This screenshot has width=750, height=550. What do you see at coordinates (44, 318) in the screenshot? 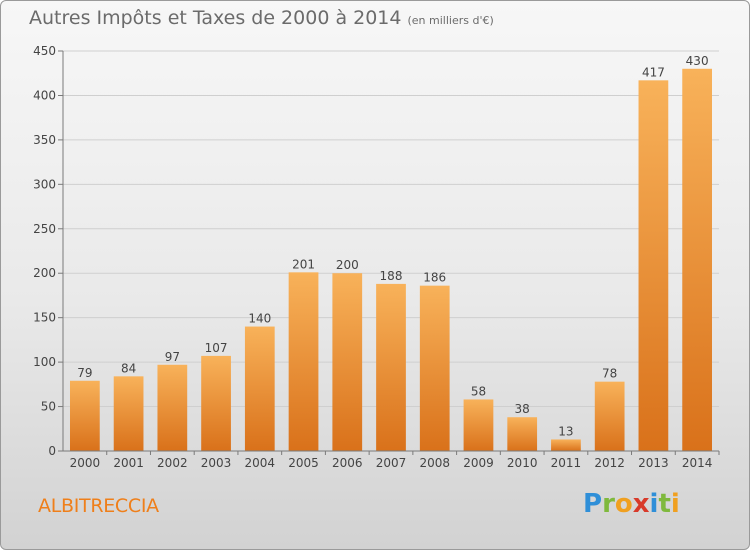
I see `y-tick-label: 150` at bounding box center [44, 318].